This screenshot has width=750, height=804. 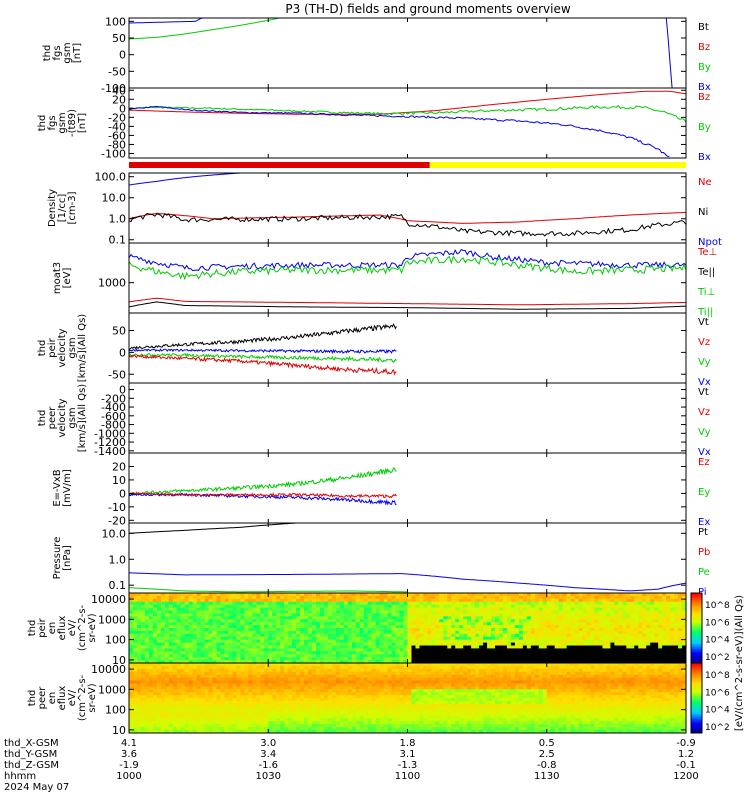 What do you see at coordinates (62, 208) in the screenshot?
I see `panel-ylabel: Density[1/cc][cm-3]` at bounding box center [62, 208].